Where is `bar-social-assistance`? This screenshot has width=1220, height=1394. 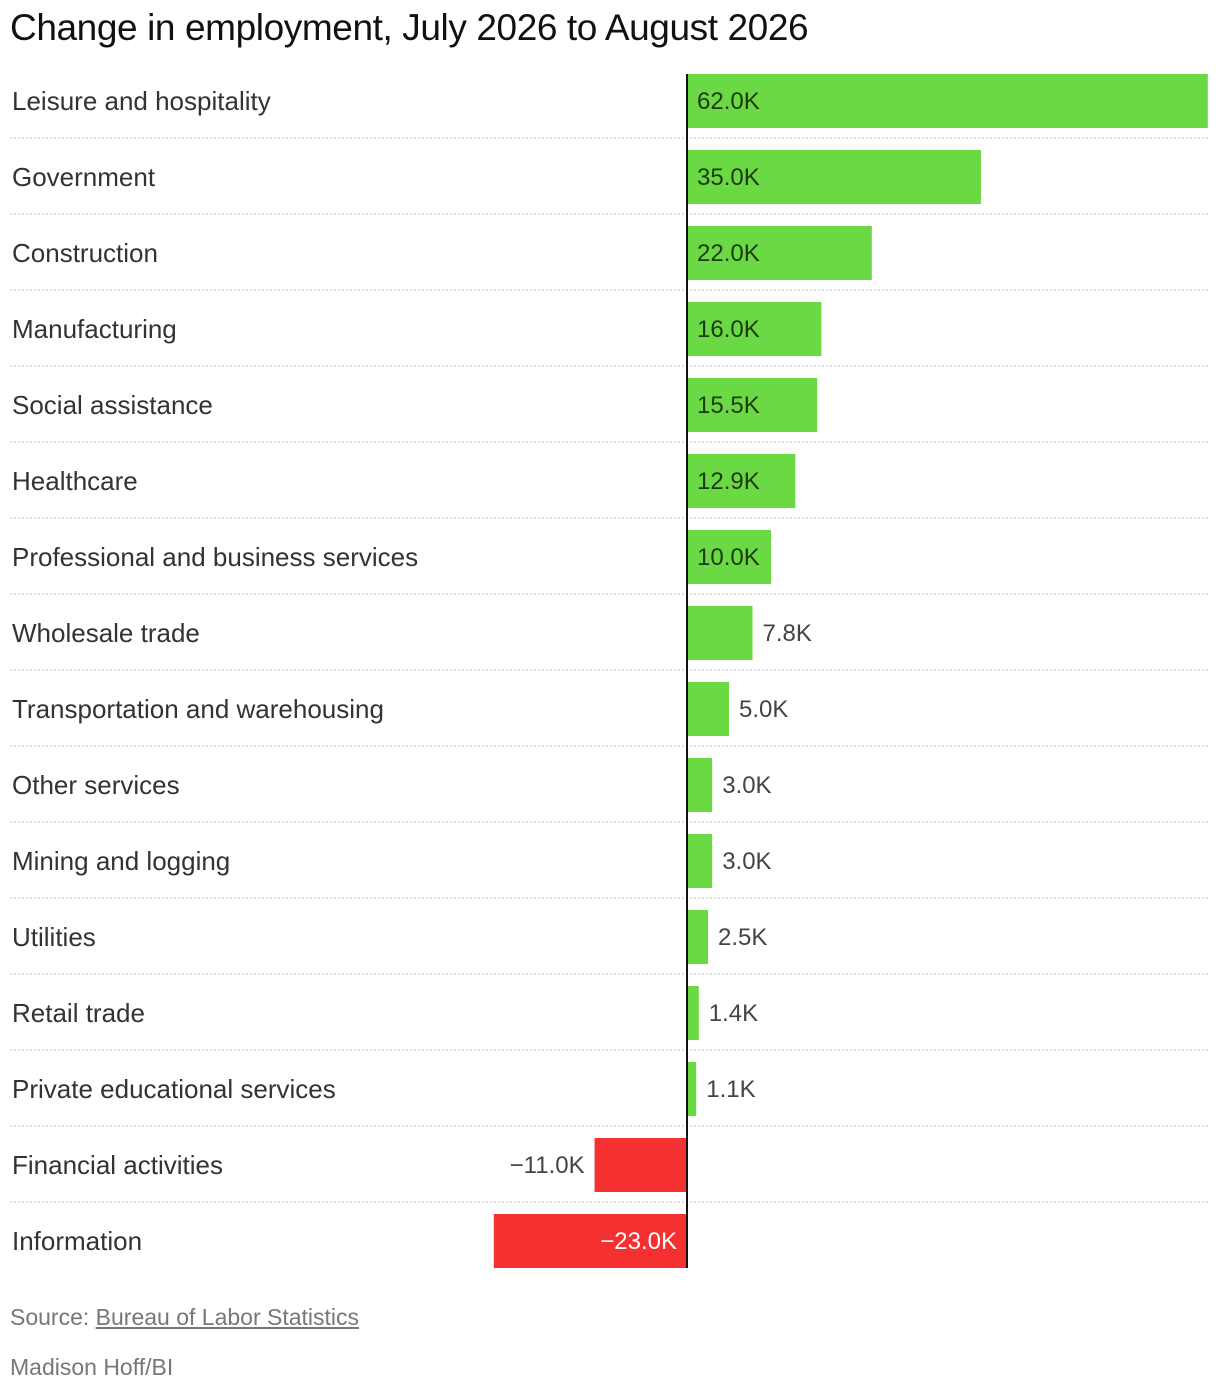 bar-social-assistance is located at coordinates (752, 405).